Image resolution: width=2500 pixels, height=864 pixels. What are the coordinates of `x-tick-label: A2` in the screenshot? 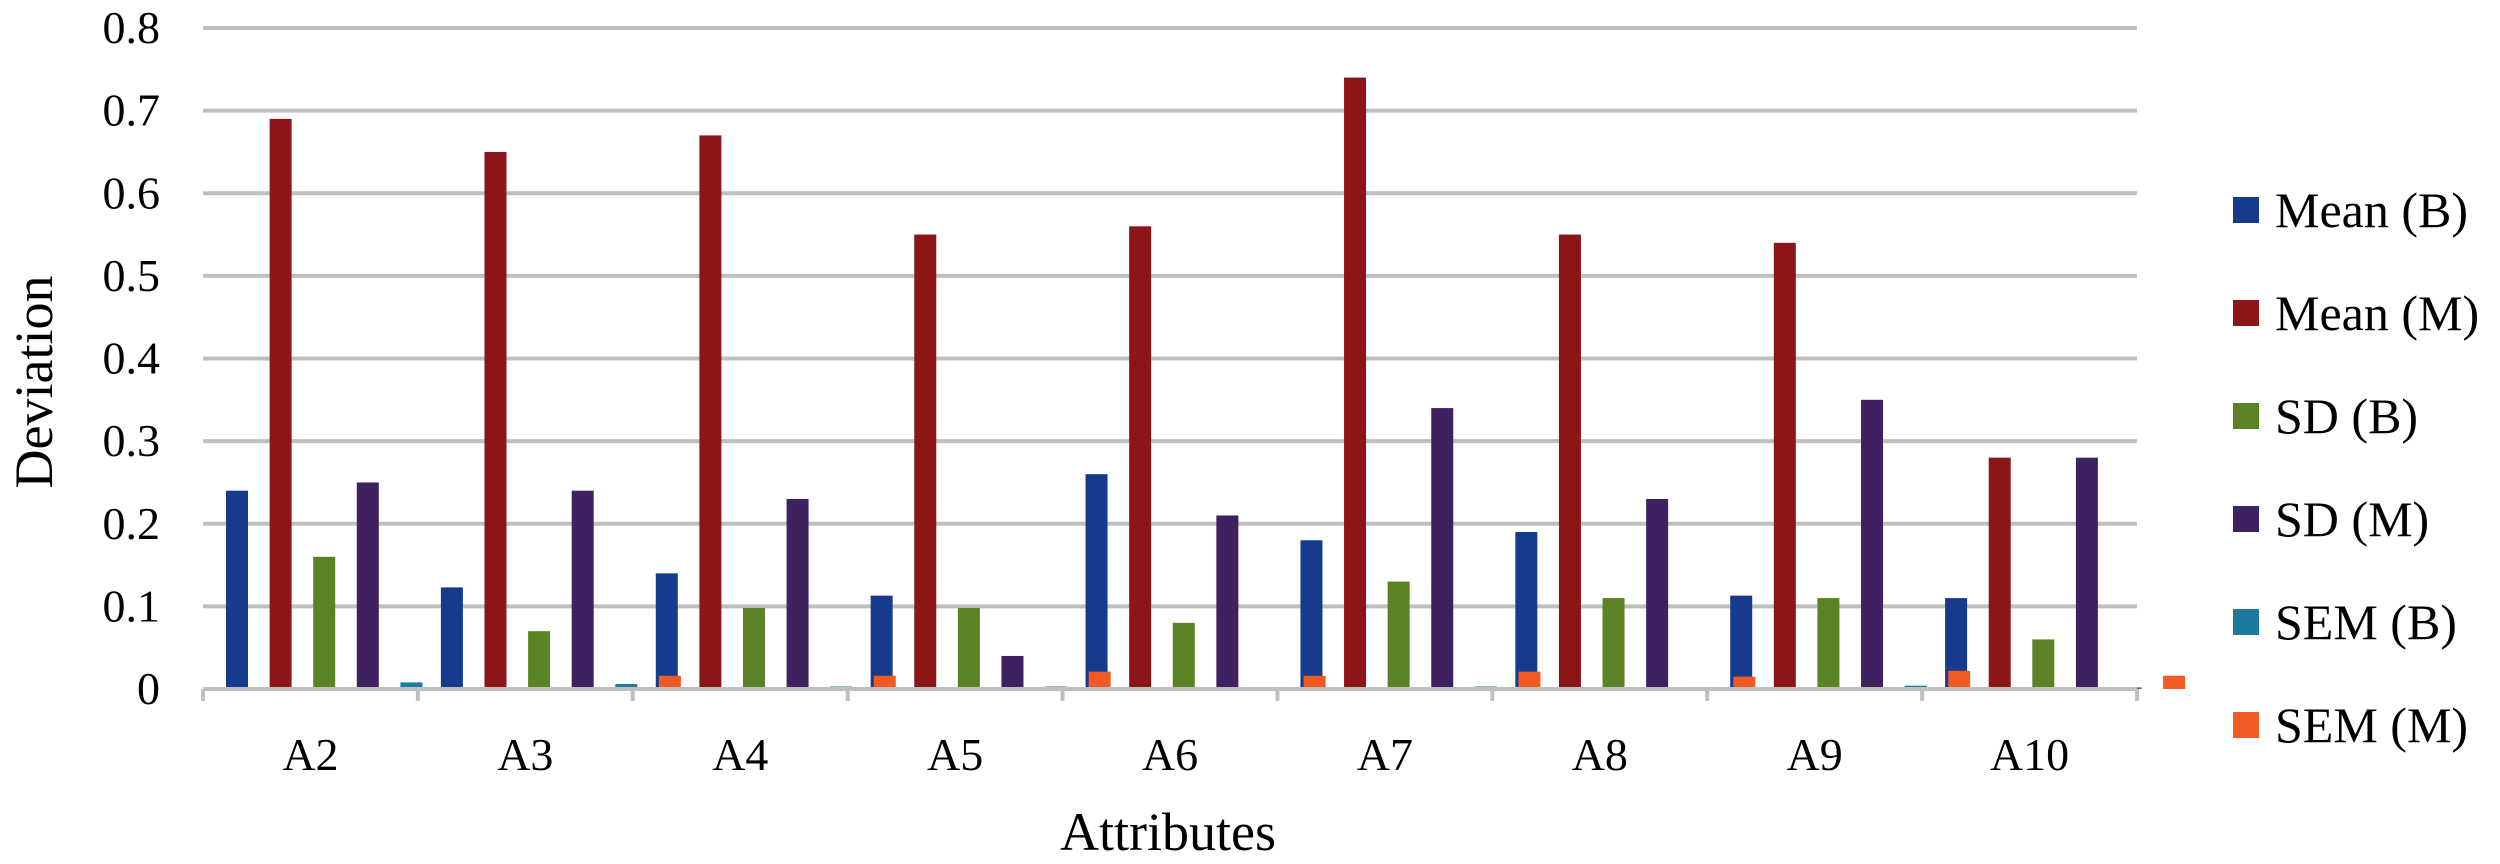 It's located at (310, 754).